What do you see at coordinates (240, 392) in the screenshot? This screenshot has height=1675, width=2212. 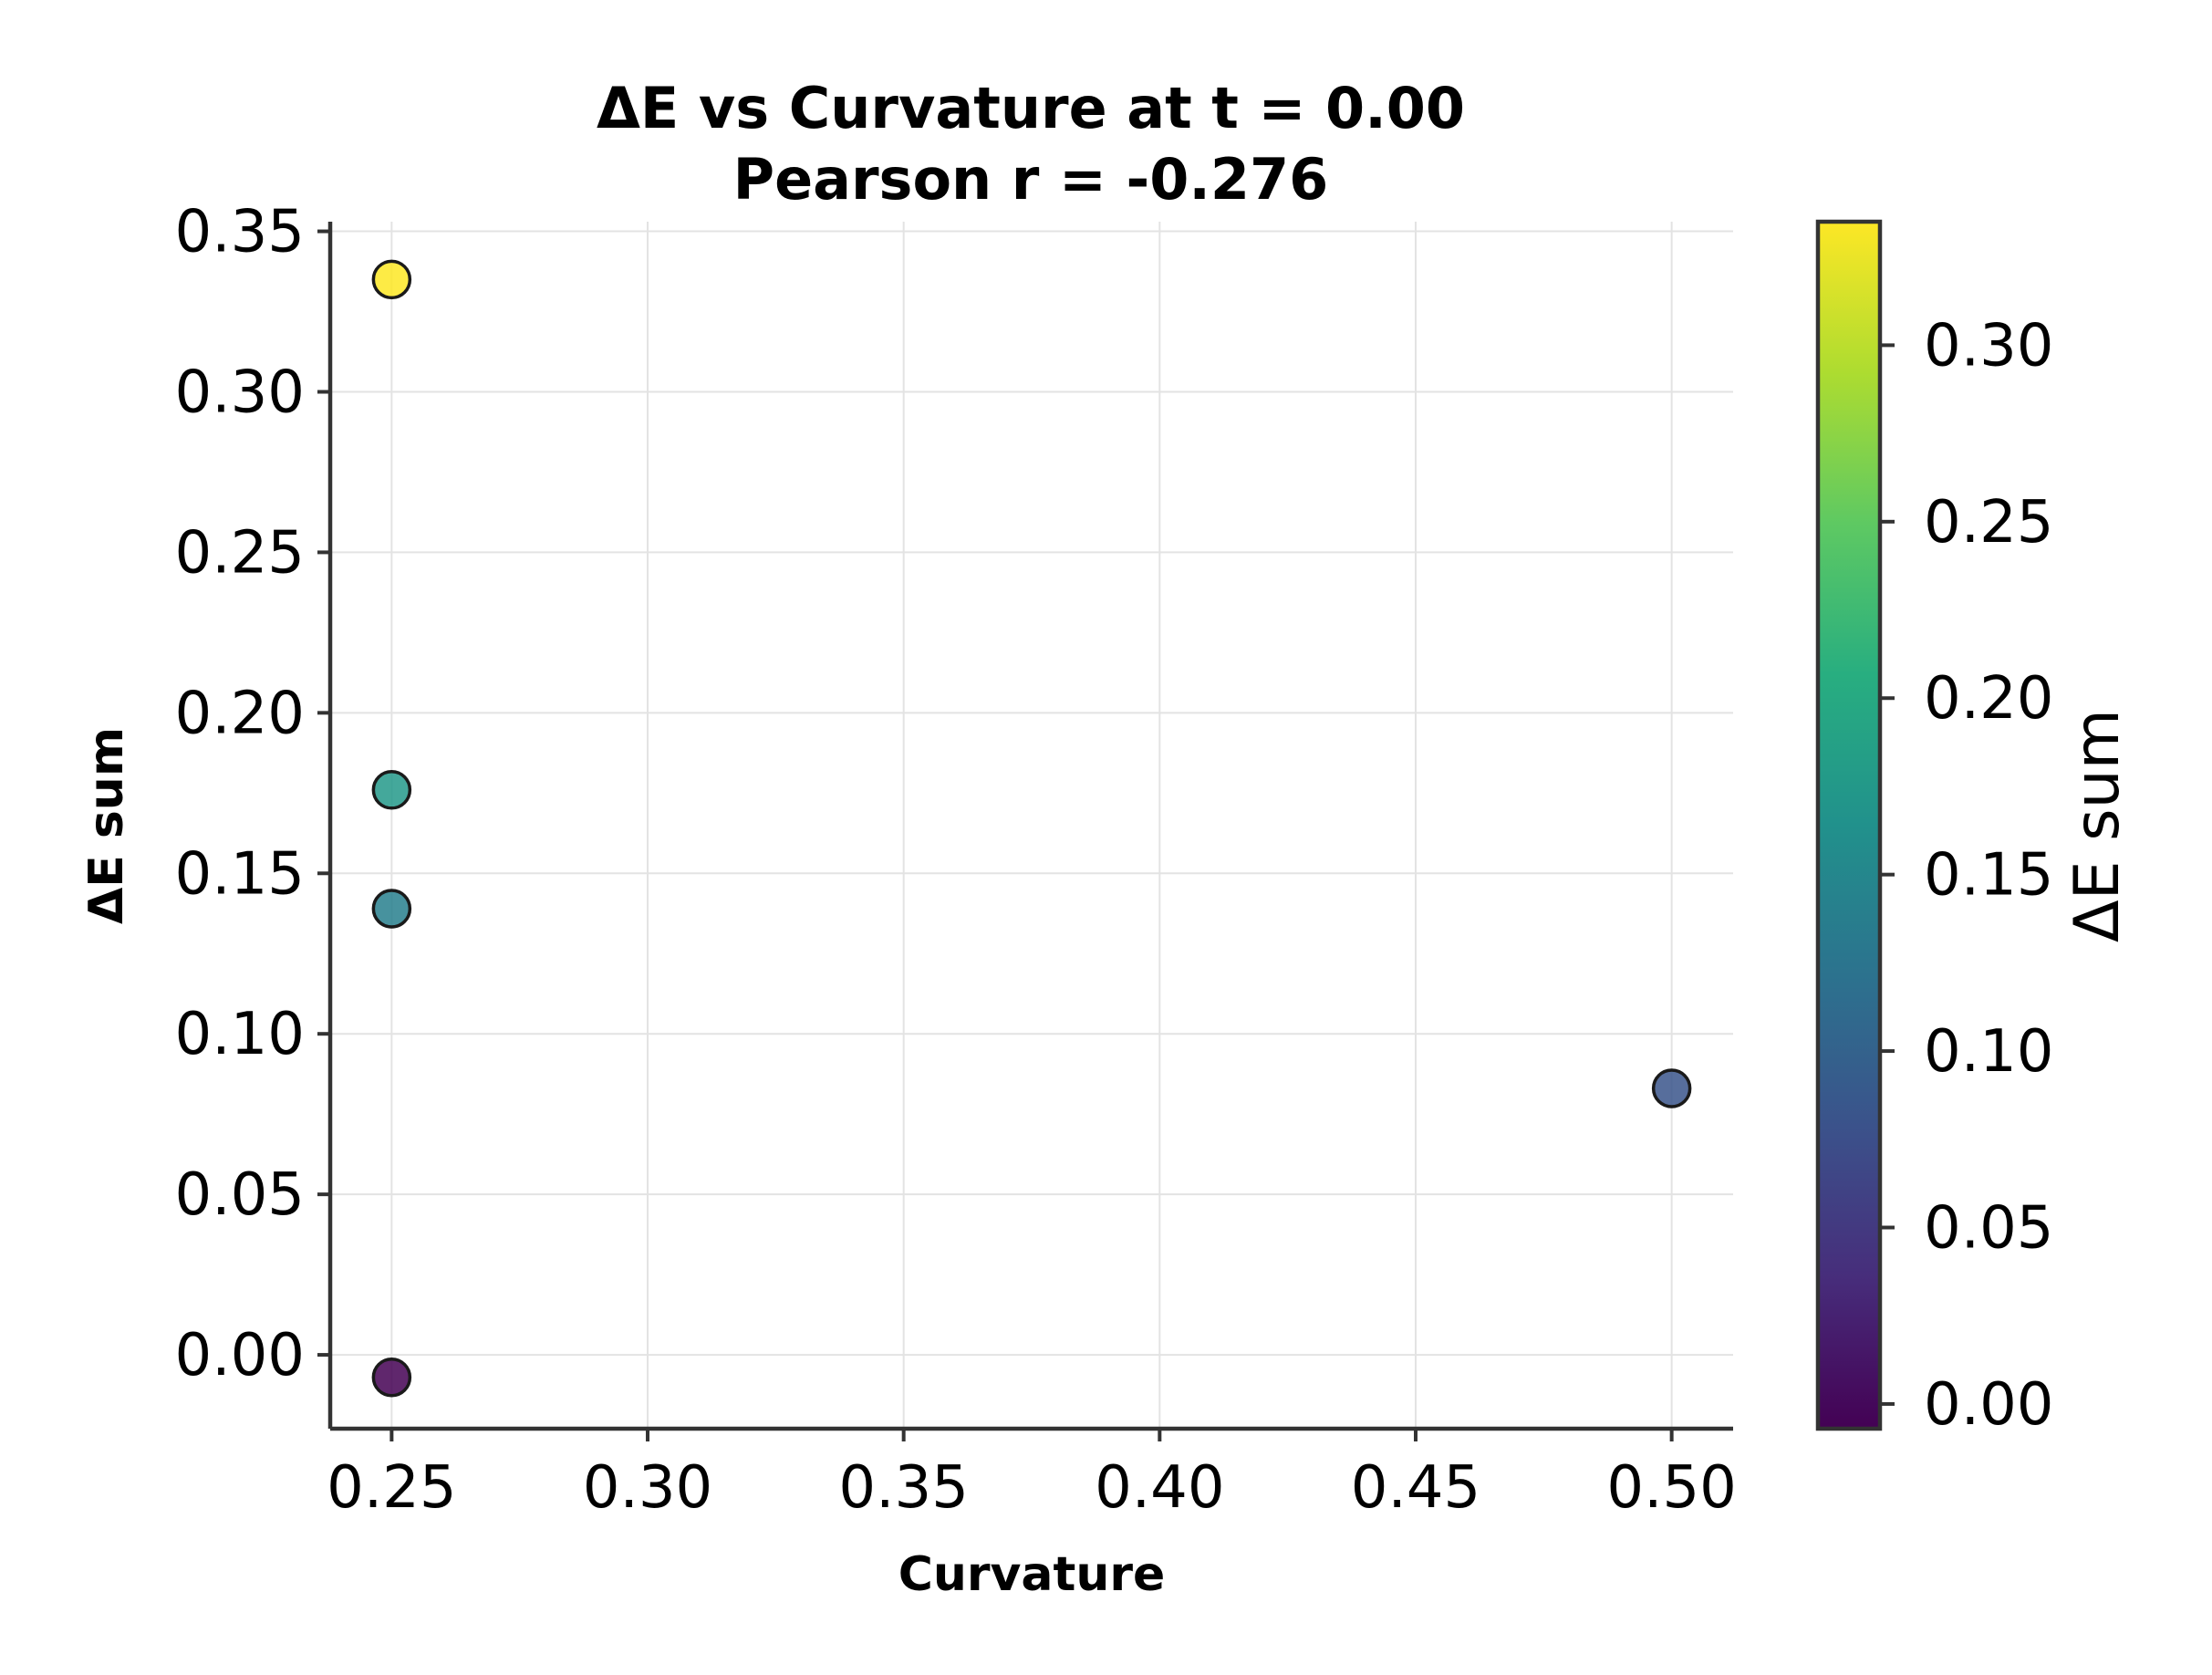 I see `y-tick-label: 0.30` at bounding box center [240, 392].